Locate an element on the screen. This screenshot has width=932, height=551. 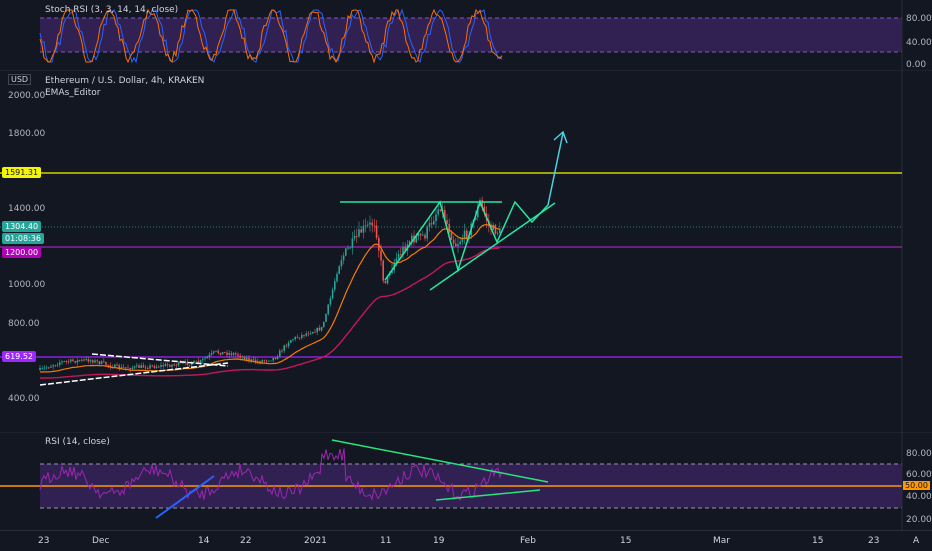
price-tick-2000: 2000.00 is located at coordinates (26, 96).